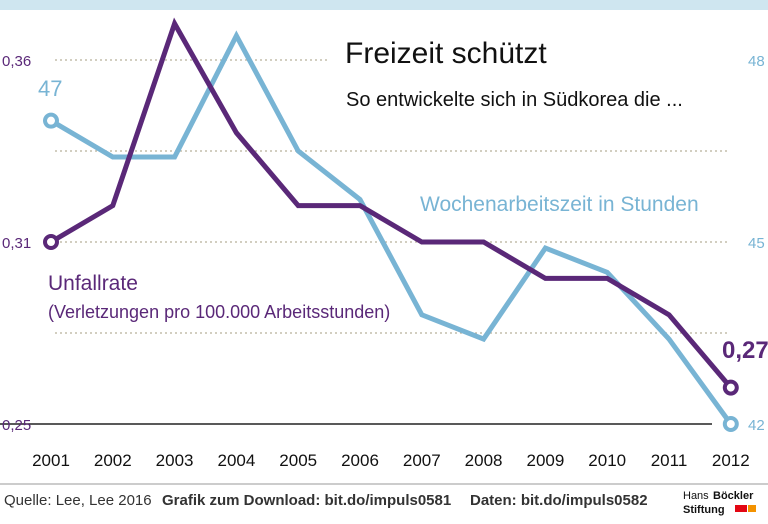 The image size is (768, 524). I want to click on series-label-blue: Wochenarbeitszeit in Stunden, so click(559, 204).